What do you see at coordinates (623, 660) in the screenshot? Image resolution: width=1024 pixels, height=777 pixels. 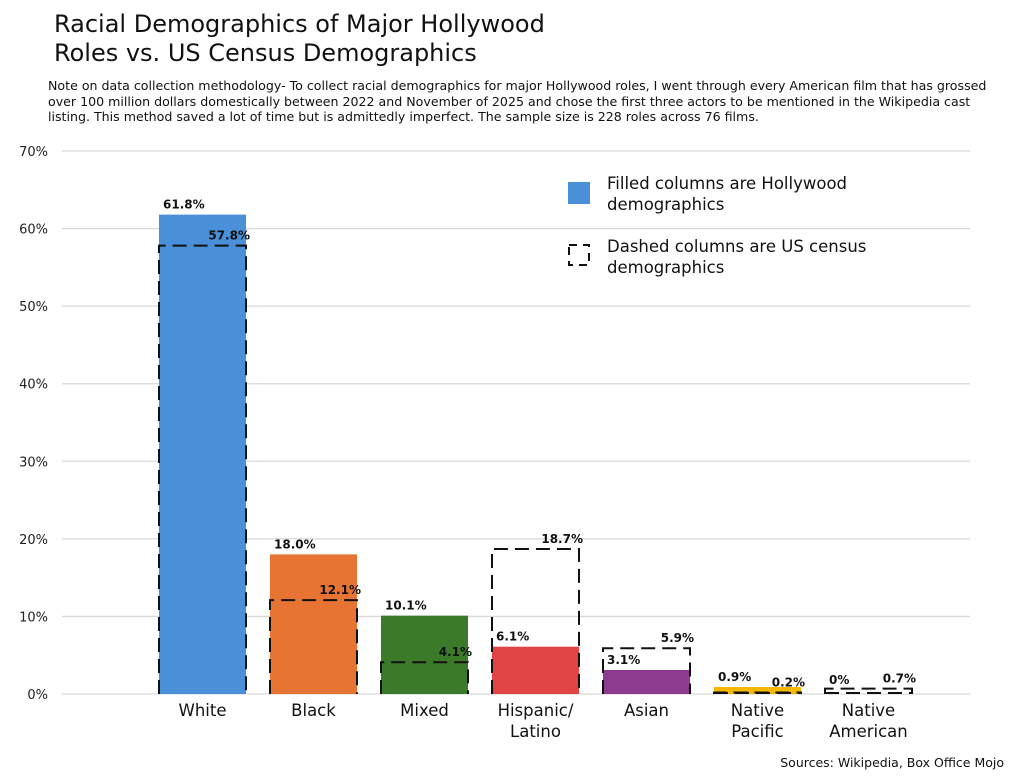 I see `hollywood-data-label: 3.1%` at bounding box center [623, 660].